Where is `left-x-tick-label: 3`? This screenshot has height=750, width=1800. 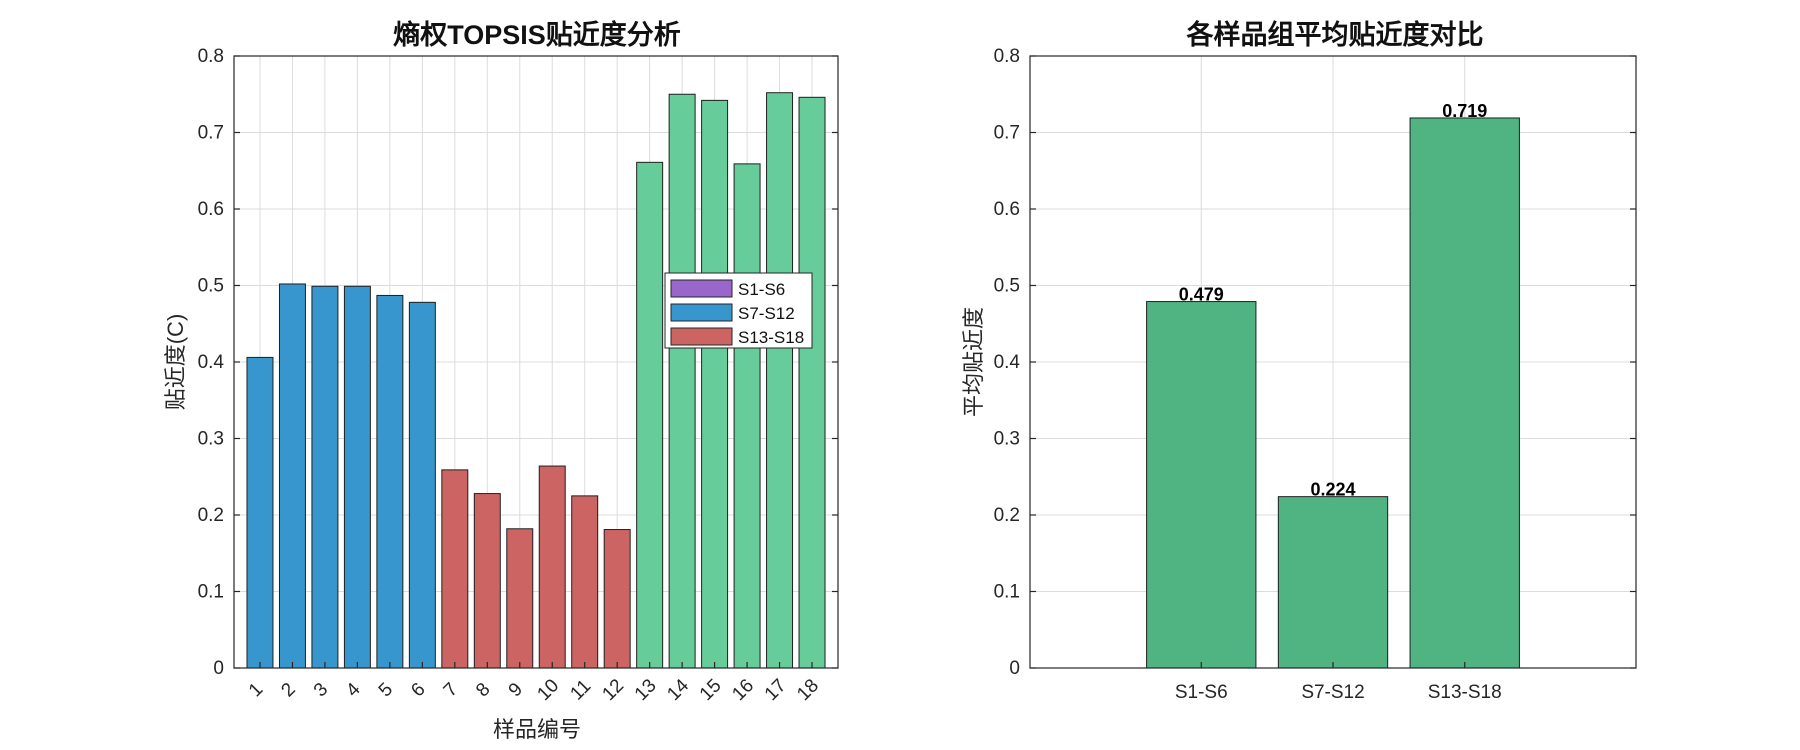 left-x-tick-label: 3 is located at coordinates (321, 690).